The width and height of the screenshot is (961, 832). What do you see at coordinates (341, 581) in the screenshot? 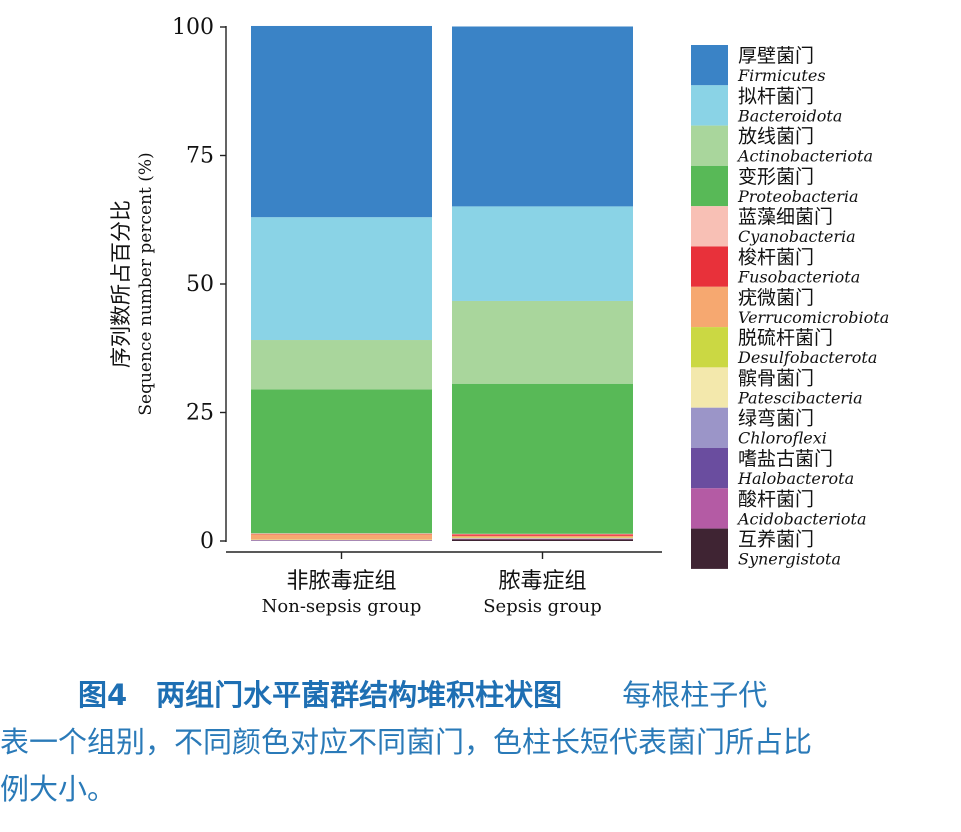
I see `x-tick-label-cn-1: 非脓毒症组` at bounding box center [341, 581].